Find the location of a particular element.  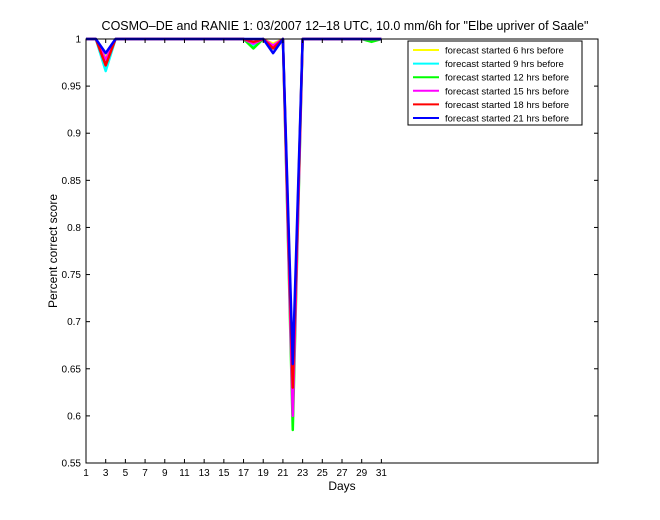

x-axis-label: Days is located at coordinates (341, 486).